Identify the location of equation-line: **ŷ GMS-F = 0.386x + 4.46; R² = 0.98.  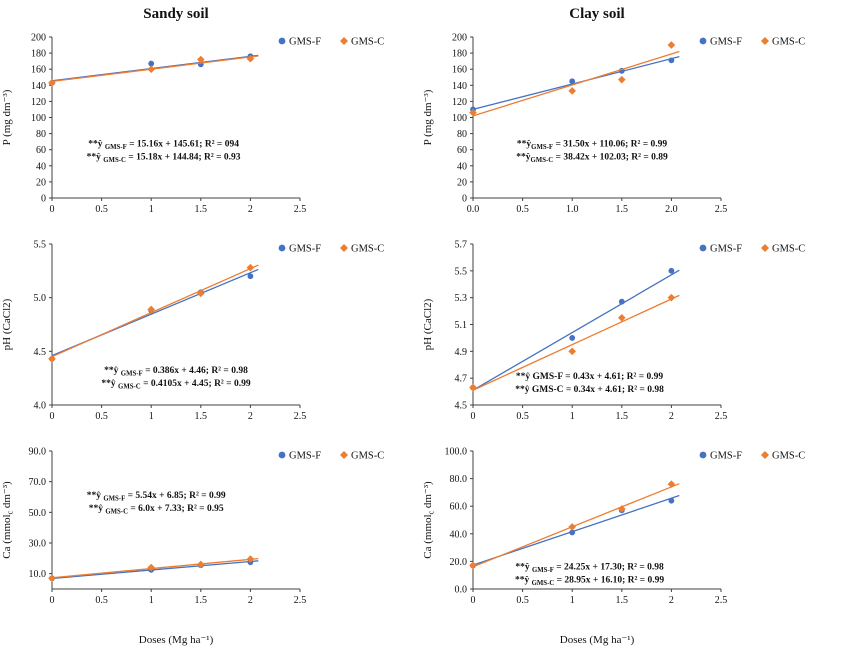
(176, 372).